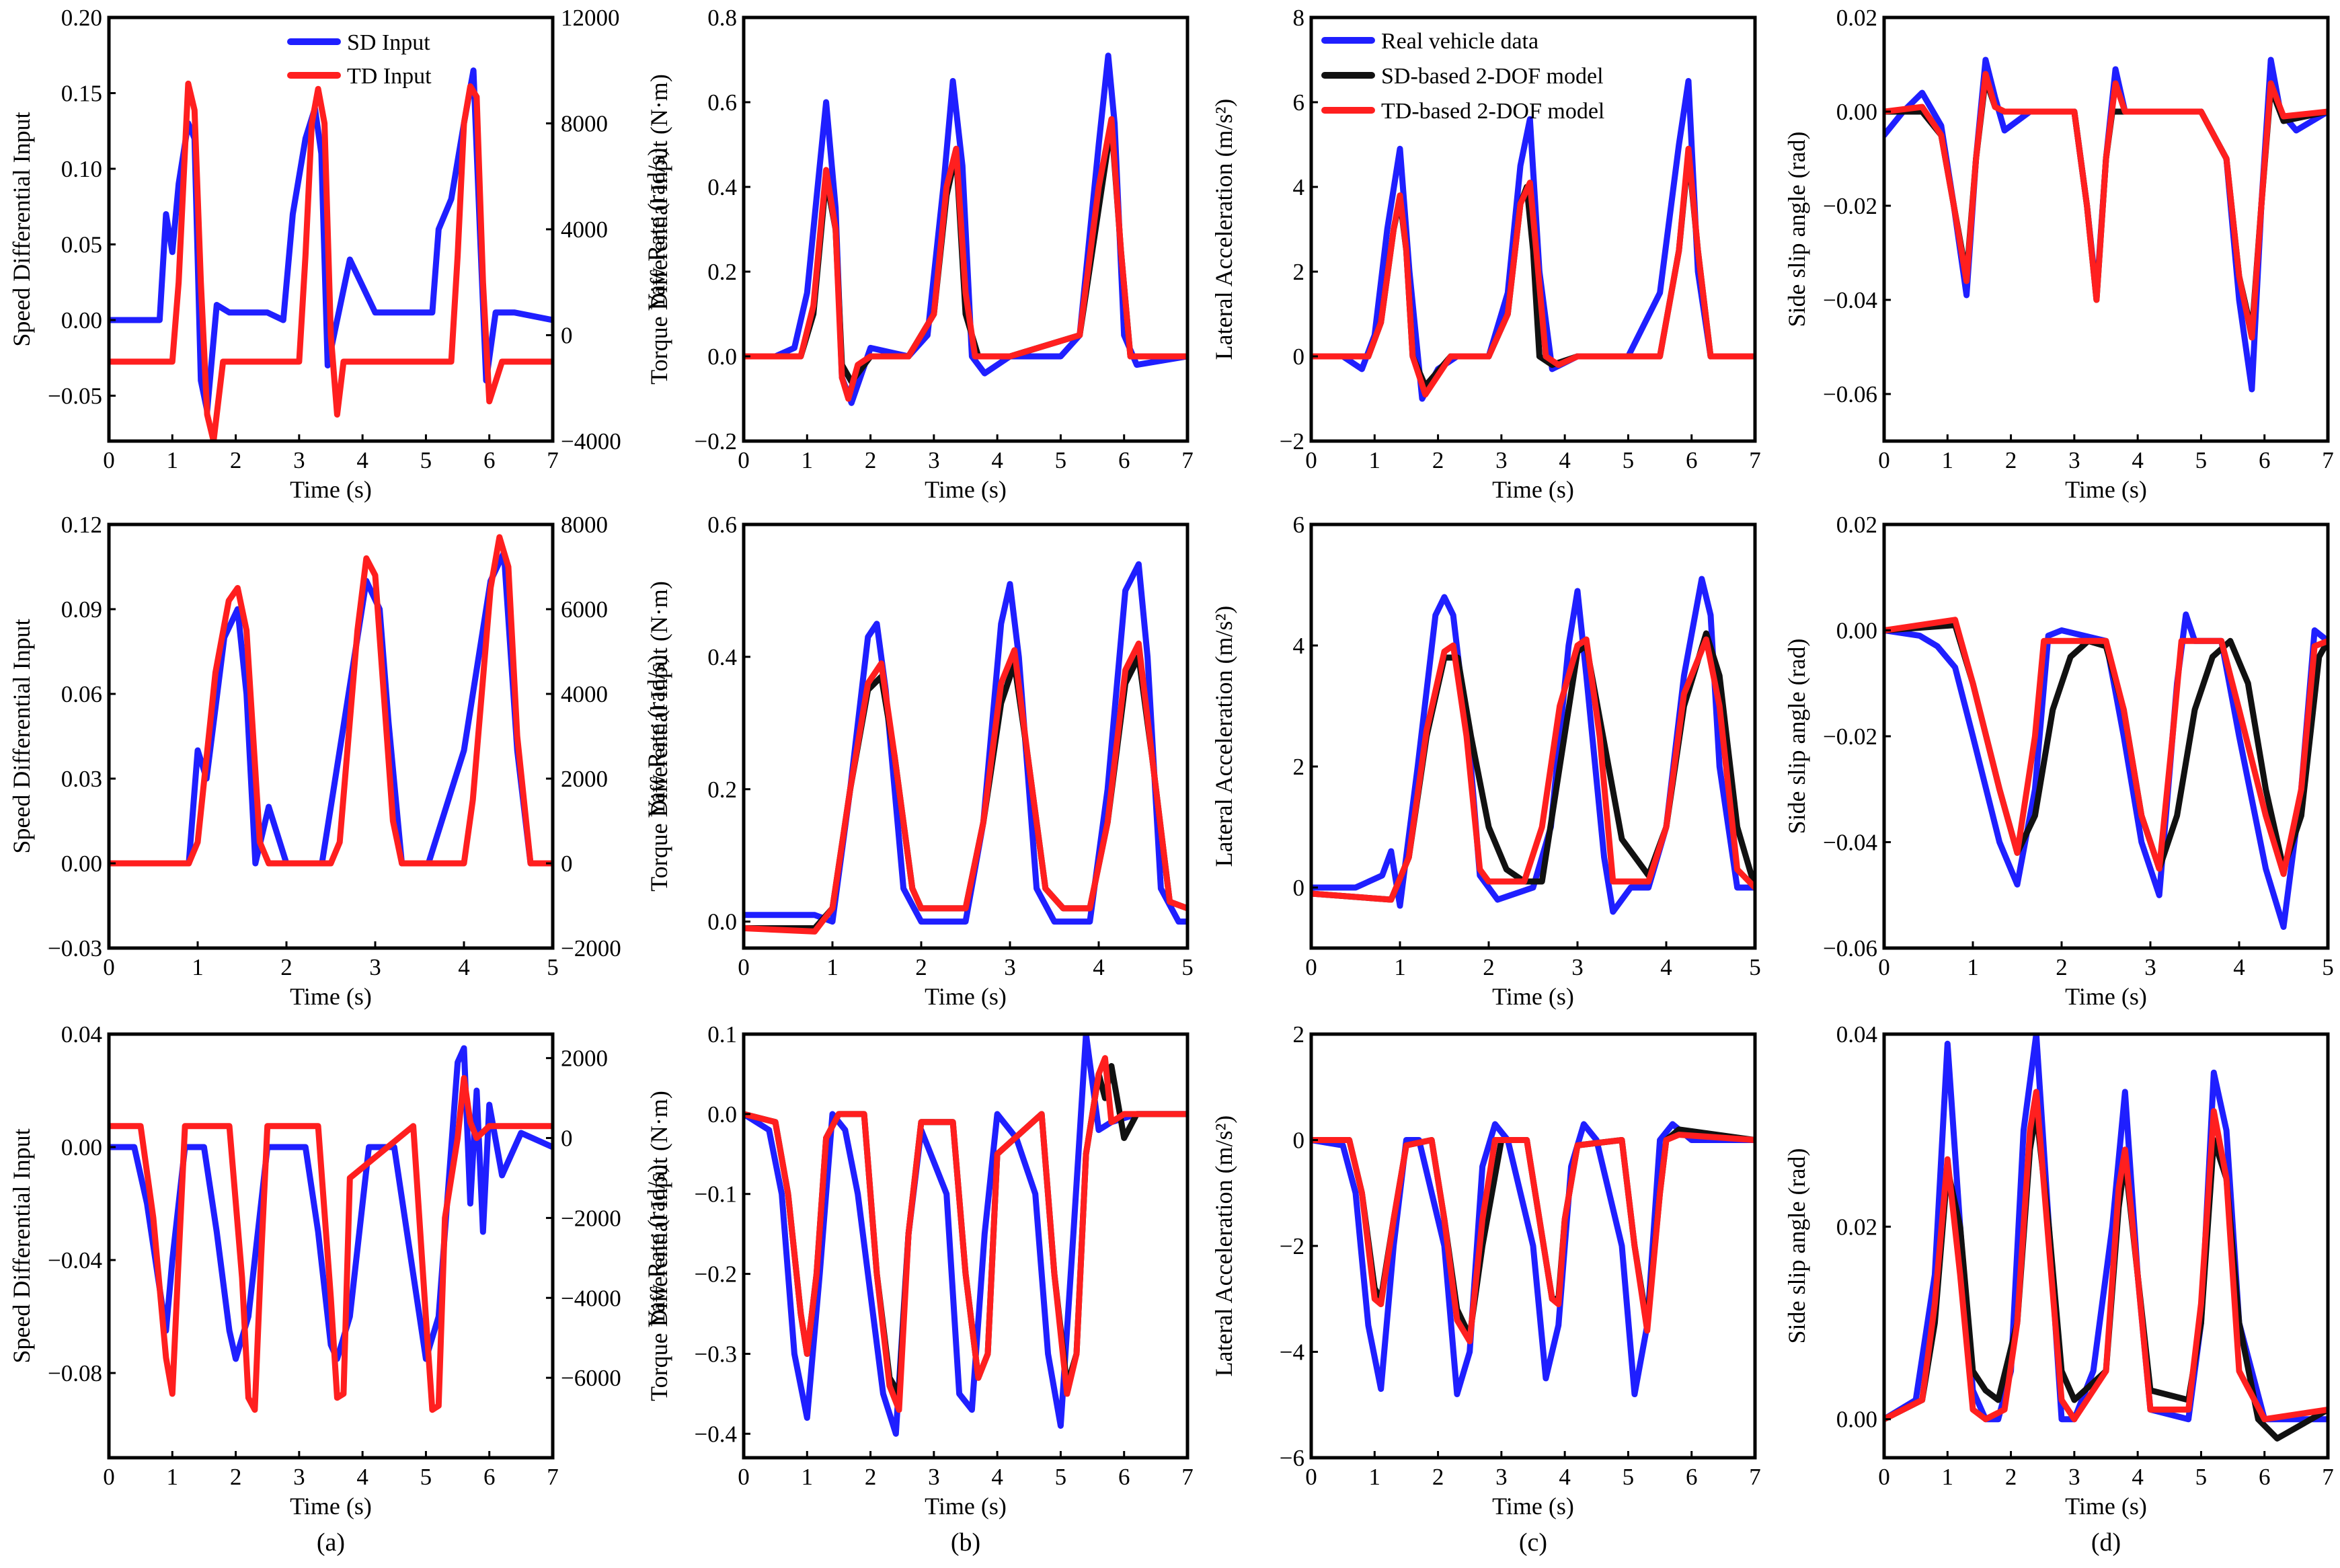 Image resolution: width=2340 pixels, height=1568 pixels. What do you see at coordinates (1493, 111) in the screenshot?
I see `legend-label: TD-based 2-DOF model` at bounding box center [1493, 111].